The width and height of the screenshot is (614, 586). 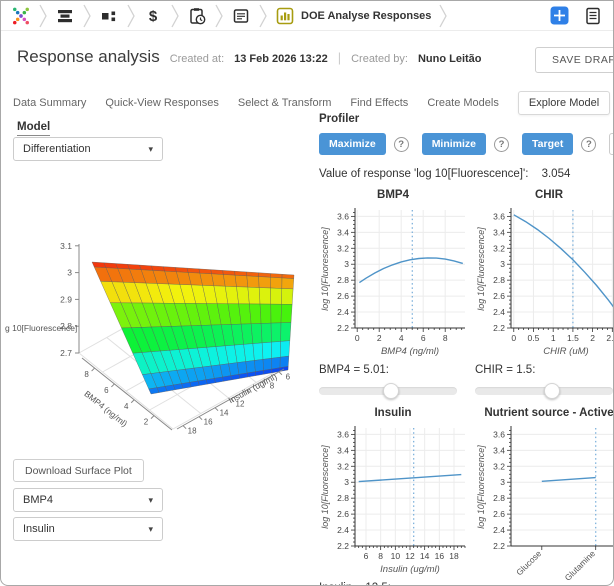 What do you see at coordinates (78, 470) in the screenshot?
I see `download-surface-plot-button: Download Surface Plot` at bounding box center [78, 470].